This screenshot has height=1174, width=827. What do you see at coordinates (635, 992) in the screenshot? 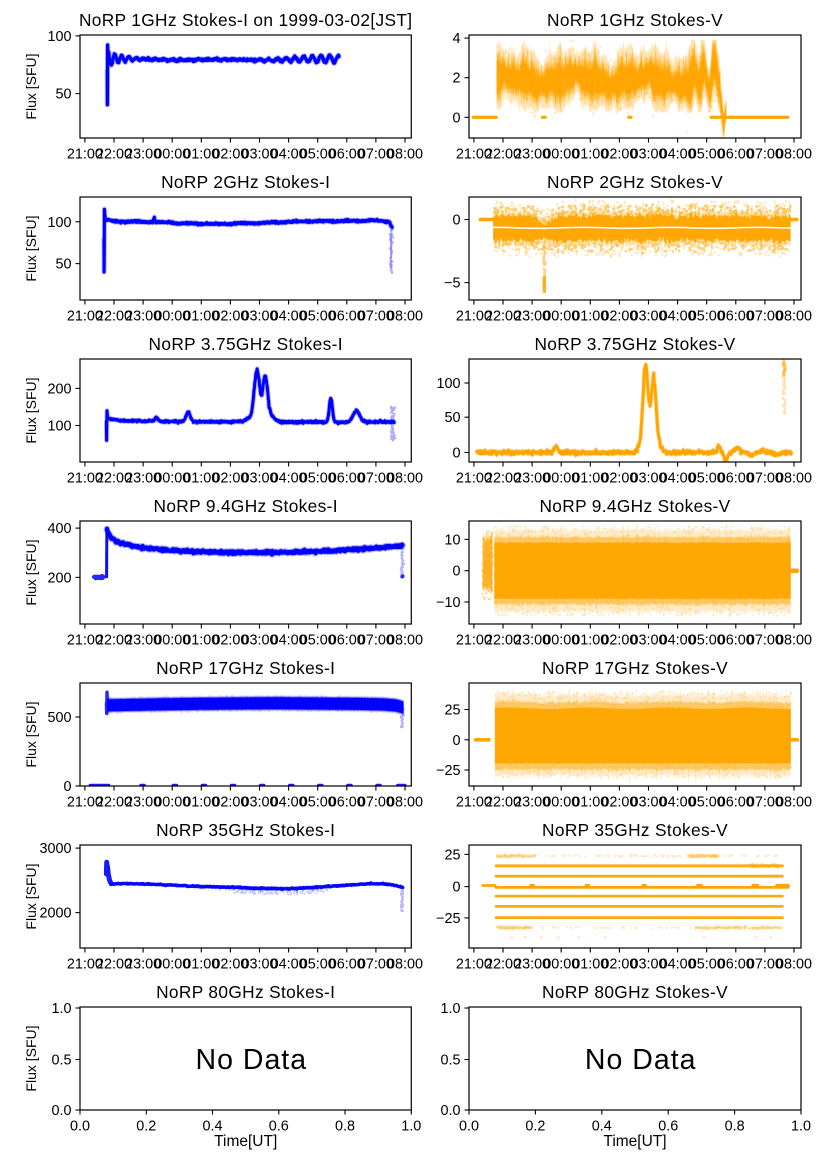
I see `svg-text: NoRP 80GHz Stokes-V` at bounding box center [635, 992].